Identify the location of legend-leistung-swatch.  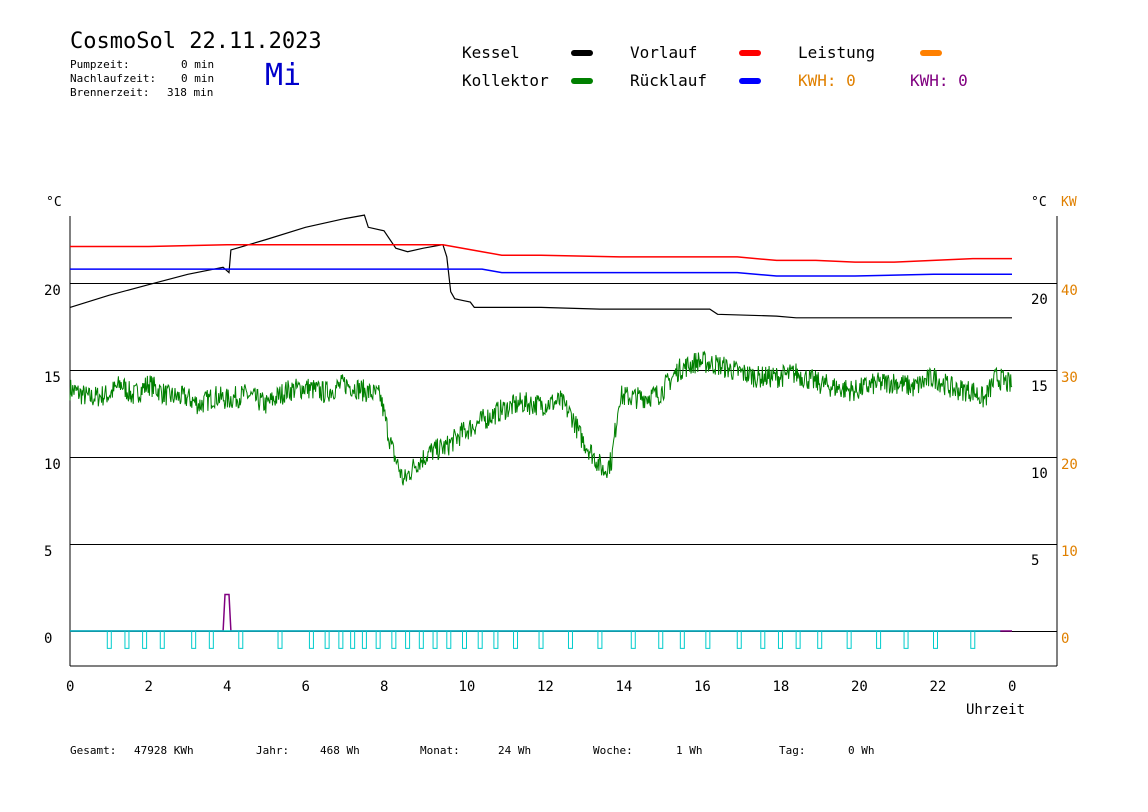
(931, 53).